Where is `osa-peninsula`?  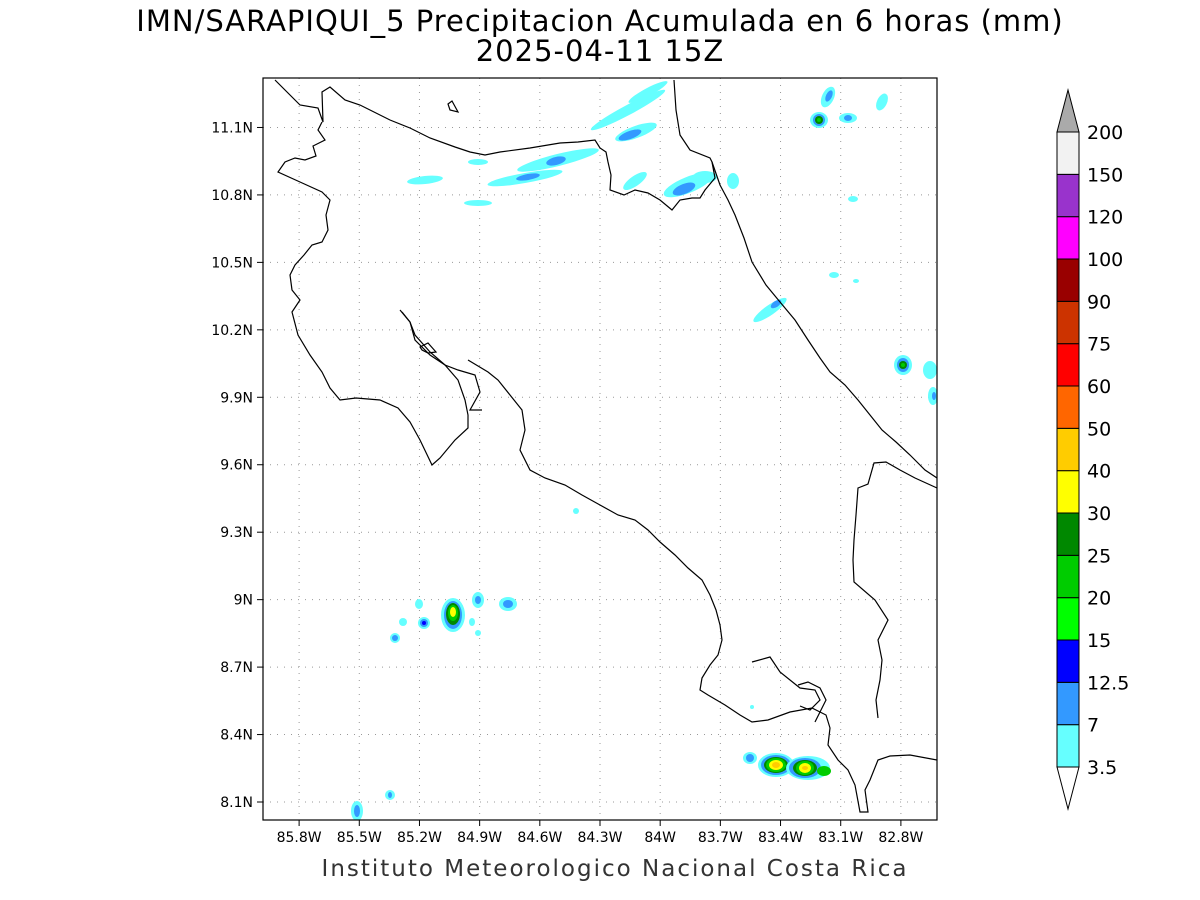
osa-peninsula is located at coordinates (812, 702).